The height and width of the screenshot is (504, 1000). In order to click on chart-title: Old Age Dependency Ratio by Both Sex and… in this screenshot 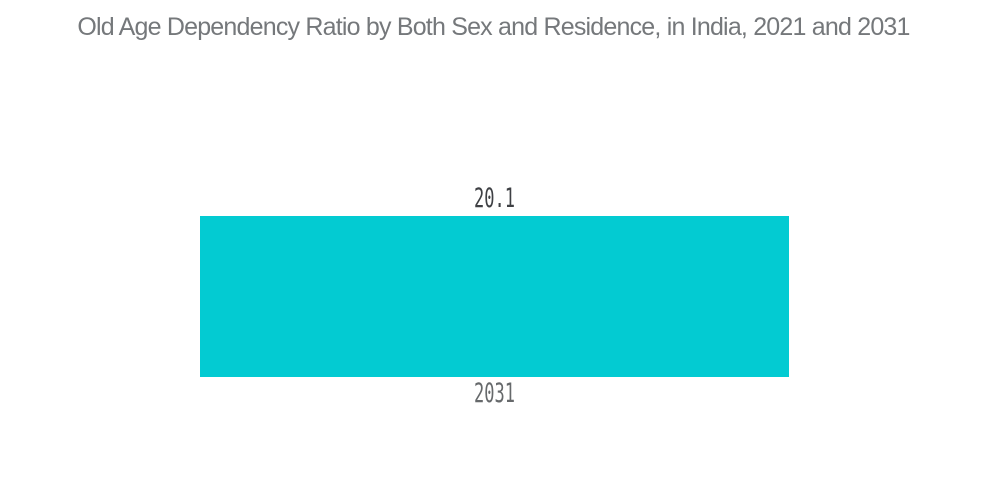, I will do `click(493, 27)`.